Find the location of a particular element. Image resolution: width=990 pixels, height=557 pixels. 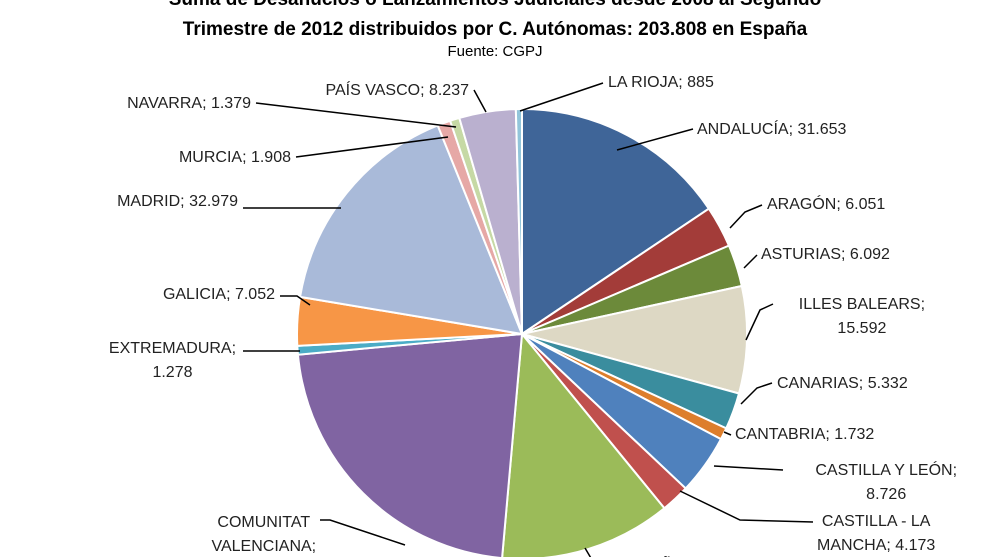

slice-label-castilla-la-mancha: CASTILLA - LA MANCHA; 4.173 is located at coordinates (876, 533).